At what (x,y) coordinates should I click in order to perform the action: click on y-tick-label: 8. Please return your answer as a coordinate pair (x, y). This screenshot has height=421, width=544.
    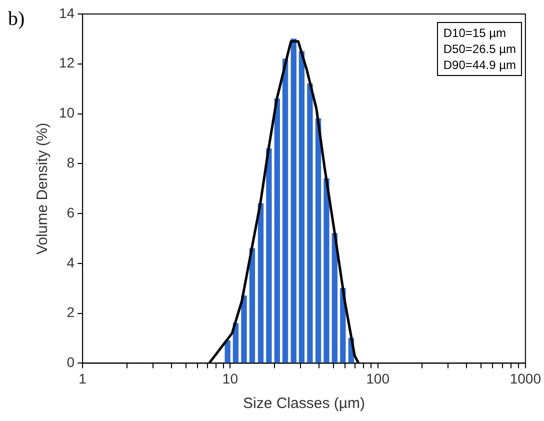
    Looking at the image, I should click on (70, 162).